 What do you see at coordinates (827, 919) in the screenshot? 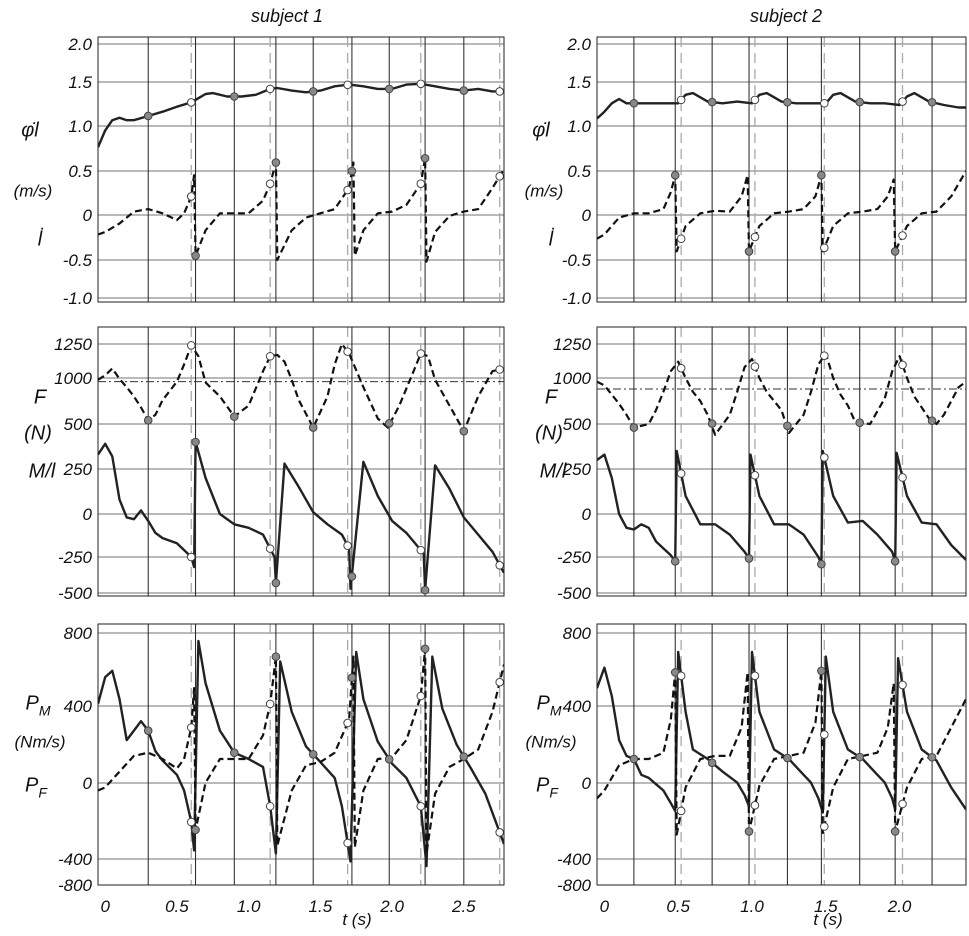
I see `x-axis-label: t (s)` at bounding box center [827, 919].